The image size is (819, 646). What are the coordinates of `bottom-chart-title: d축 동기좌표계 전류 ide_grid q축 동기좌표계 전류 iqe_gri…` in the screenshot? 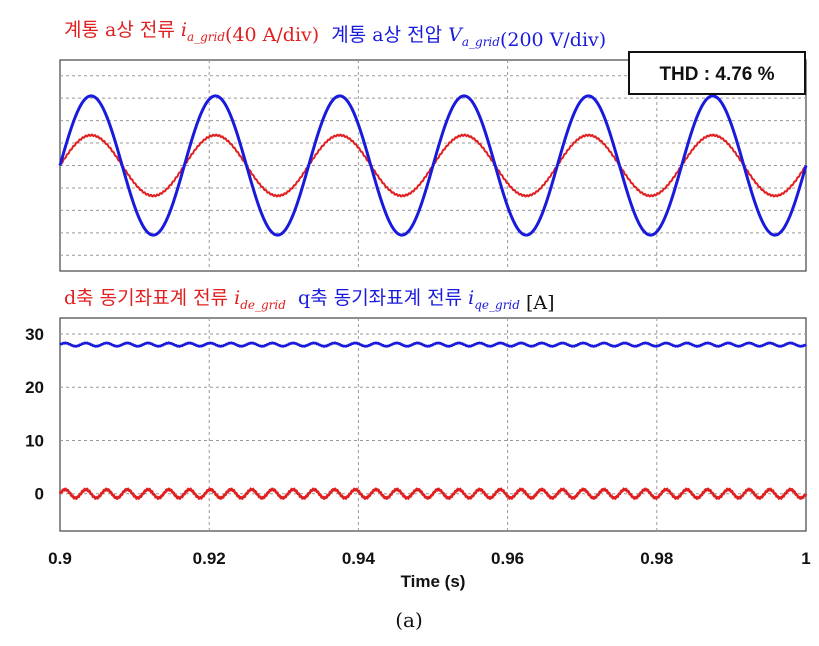 It's located at (309, 300).